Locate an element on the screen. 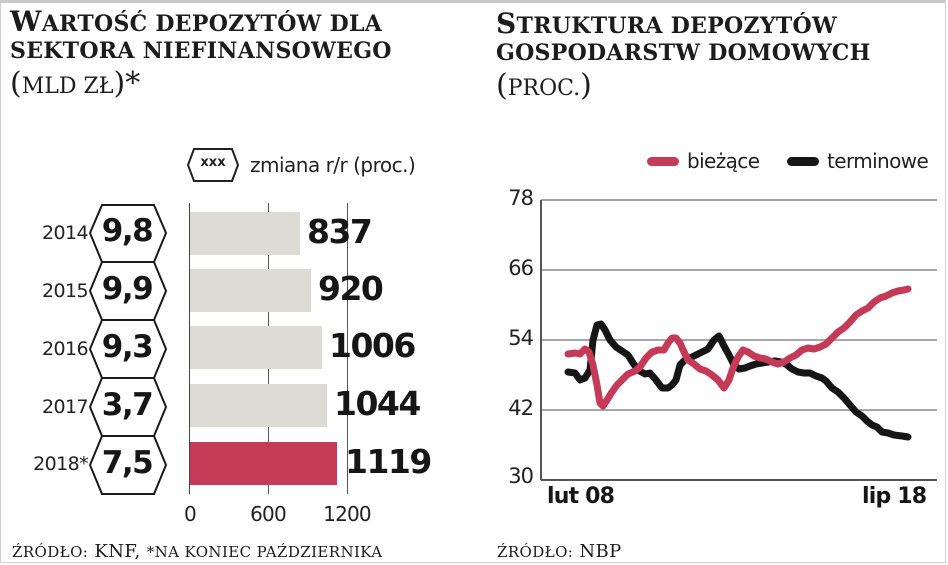 This screenshot has width=948, height=565. bar-2017 is located at coordinates (258, 405).